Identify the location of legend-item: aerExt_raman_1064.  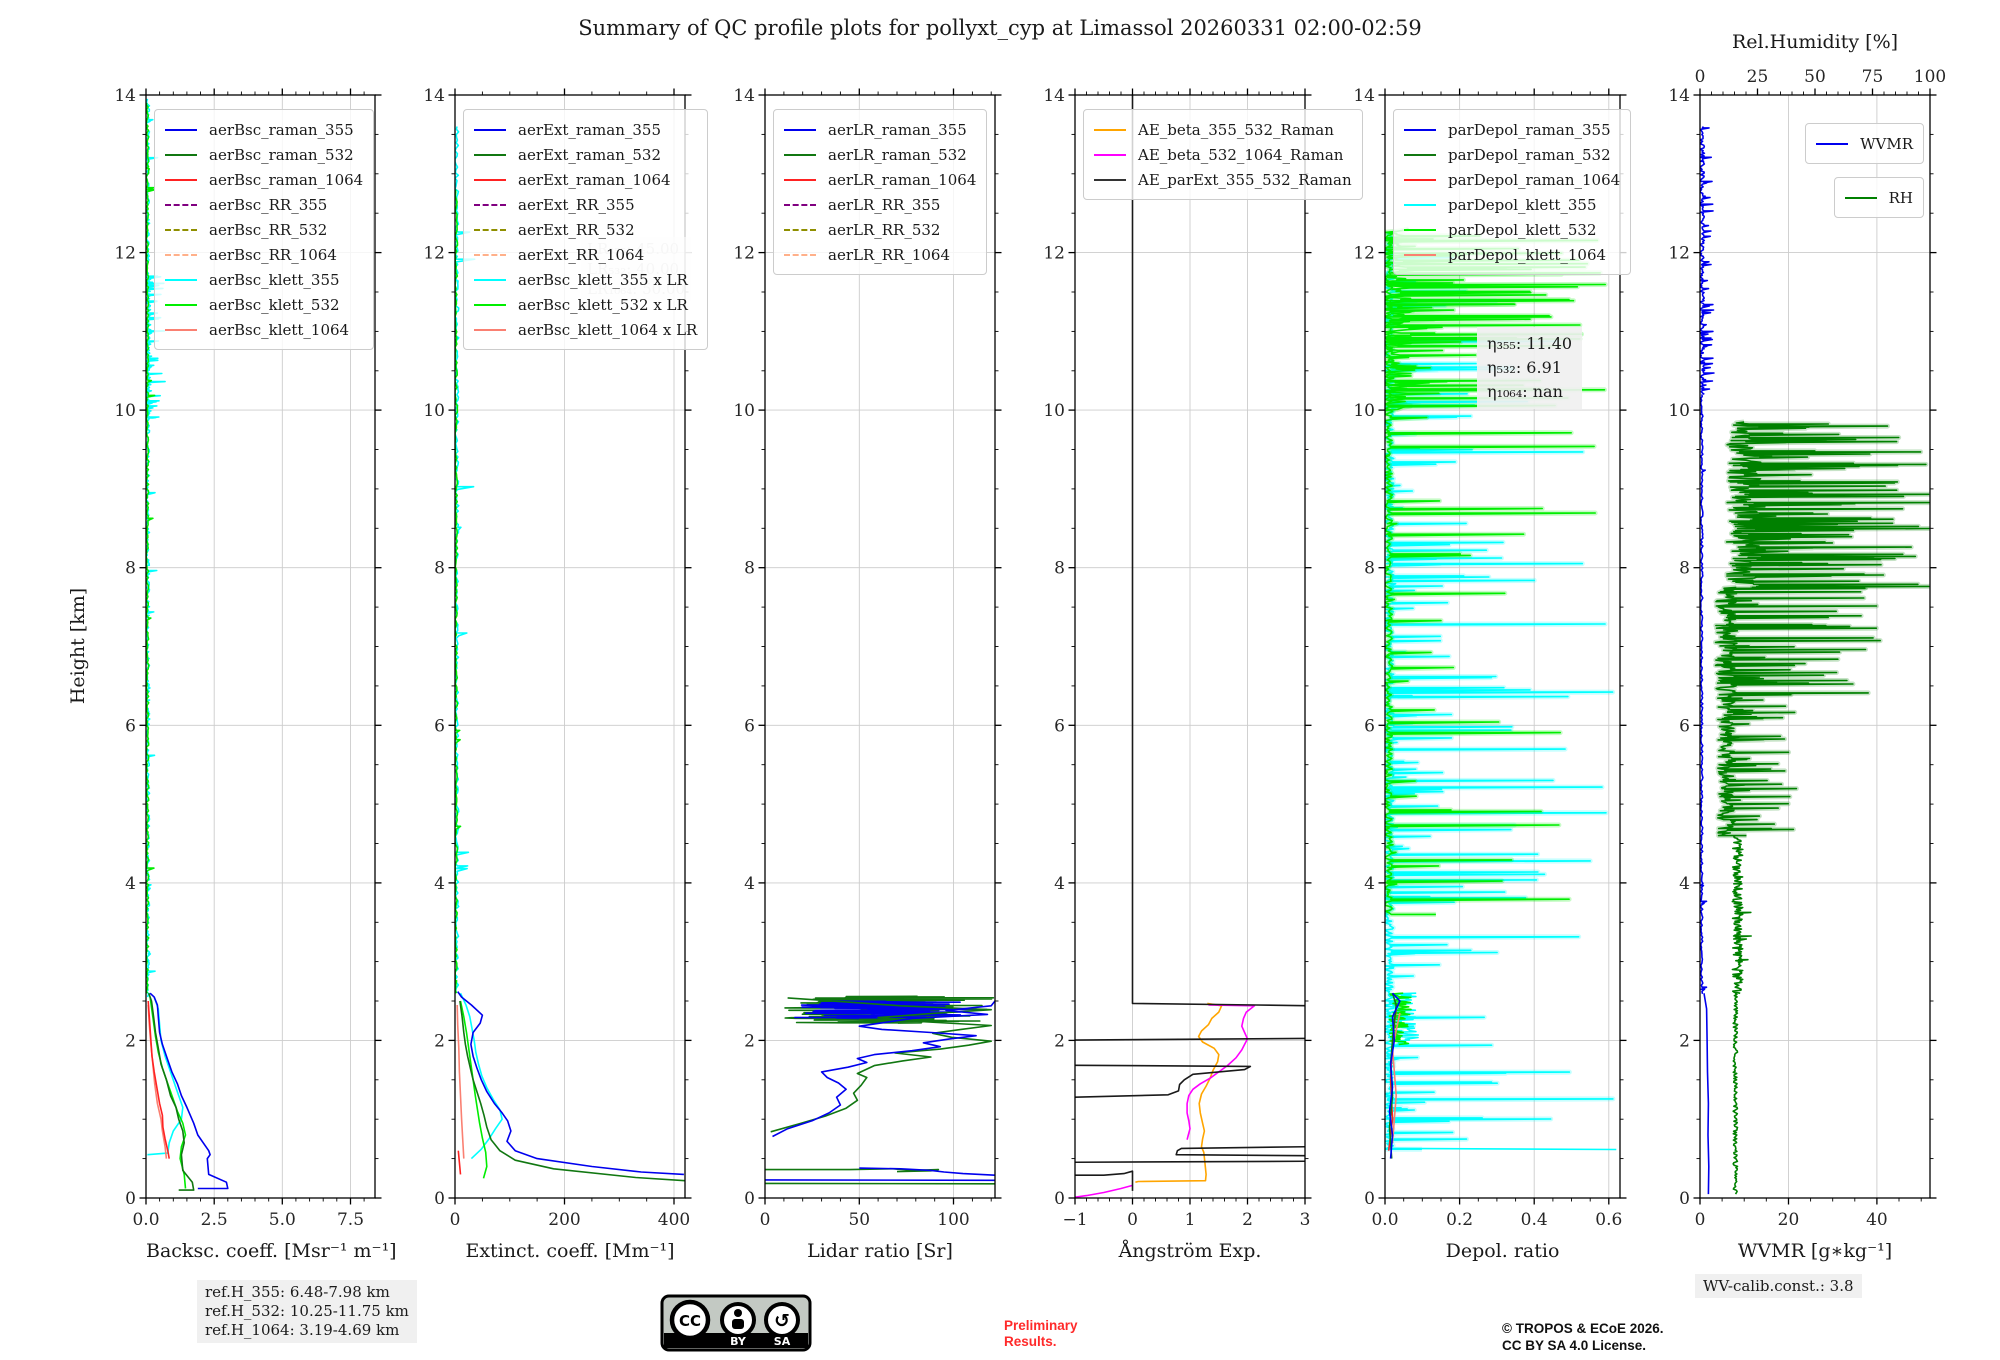
(585, 179).